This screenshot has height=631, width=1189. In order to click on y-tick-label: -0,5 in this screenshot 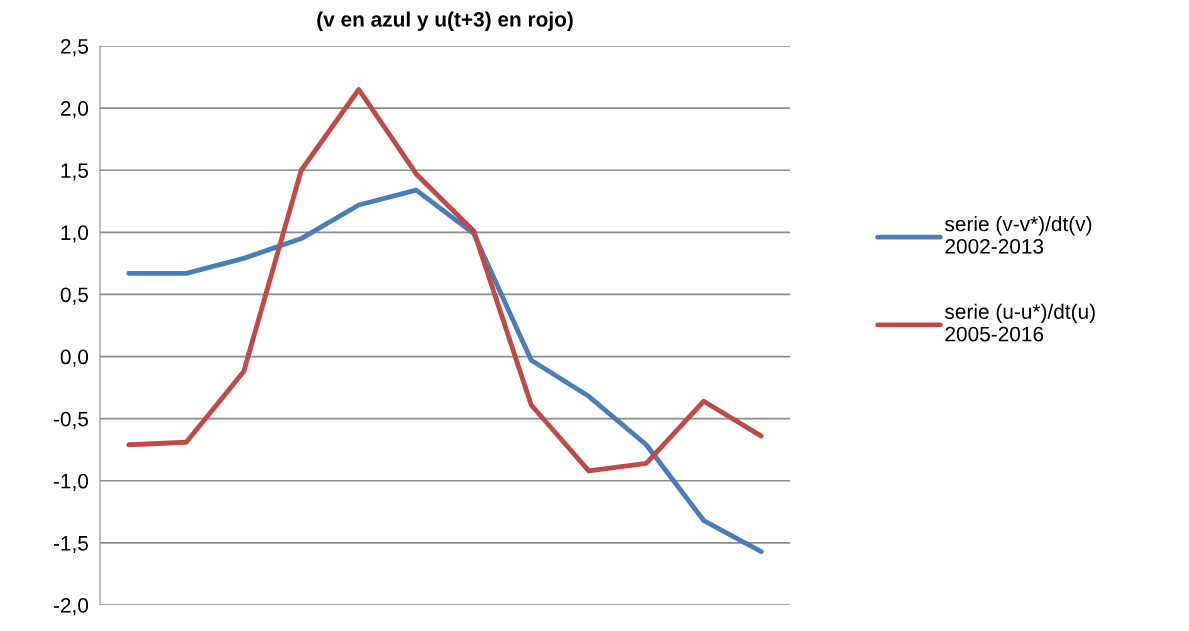, I will do `click(71, 420)`.